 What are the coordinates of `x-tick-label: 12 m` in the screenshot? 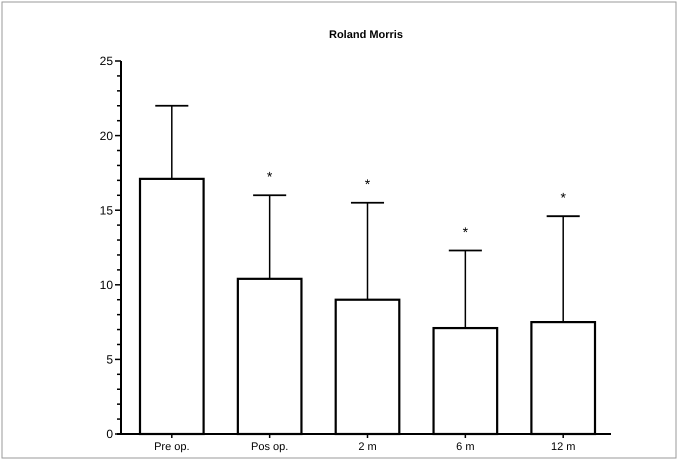 It's located at (563, 447).